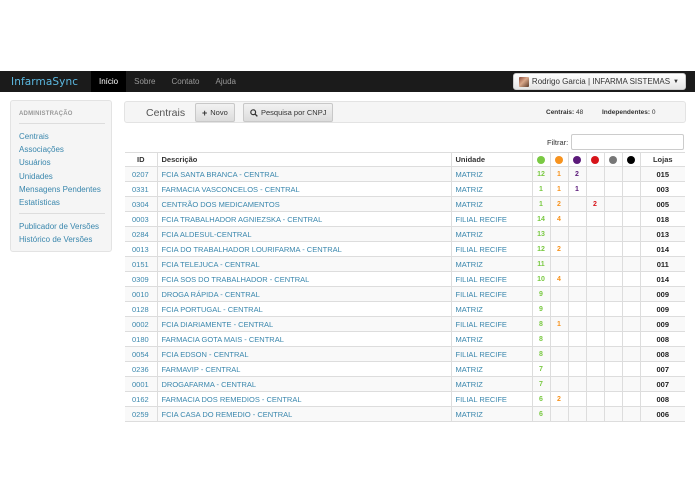 The height and width of the screenshot is (494, 695). What do you see at coordinates (540, 414) in the screenshot?
I see `row-status-count: 6` at bounding box center [540, 414].